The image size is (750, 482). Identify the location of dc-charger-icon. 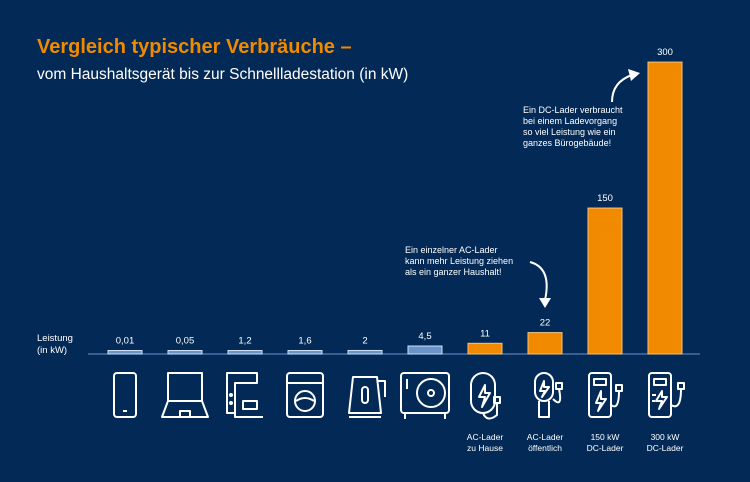
(605, 395).